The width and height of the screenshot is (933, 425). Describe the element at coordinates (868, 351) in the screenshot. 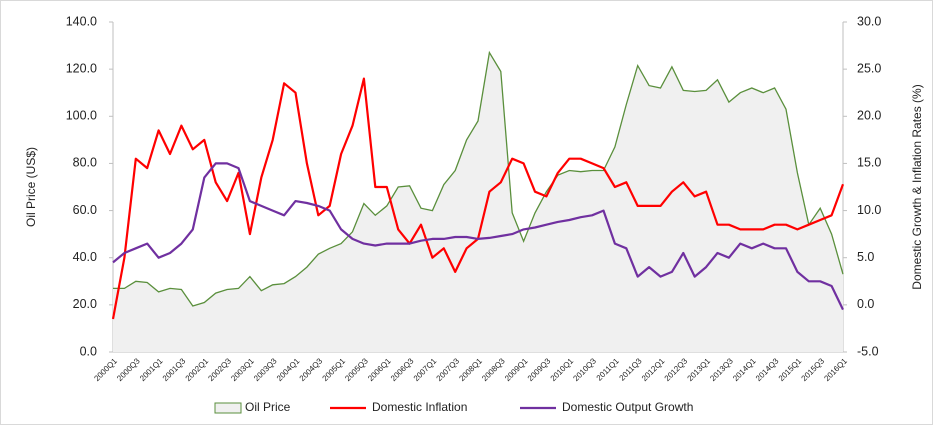

I see `y2-tick-label: -5.0` at that location.